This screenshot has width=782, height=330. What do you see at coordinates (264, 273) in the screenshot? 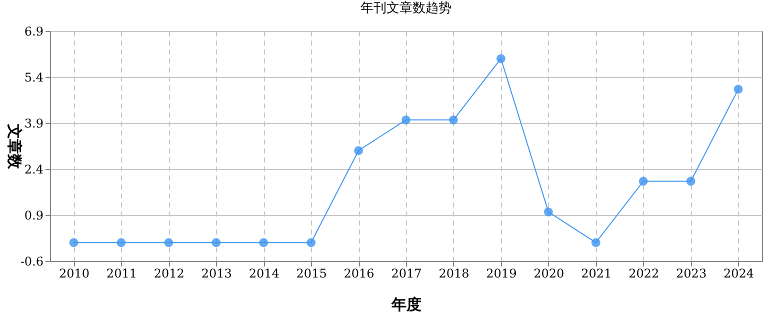
I see `x-tick-label: 2014` at bounding box center [264, 273].